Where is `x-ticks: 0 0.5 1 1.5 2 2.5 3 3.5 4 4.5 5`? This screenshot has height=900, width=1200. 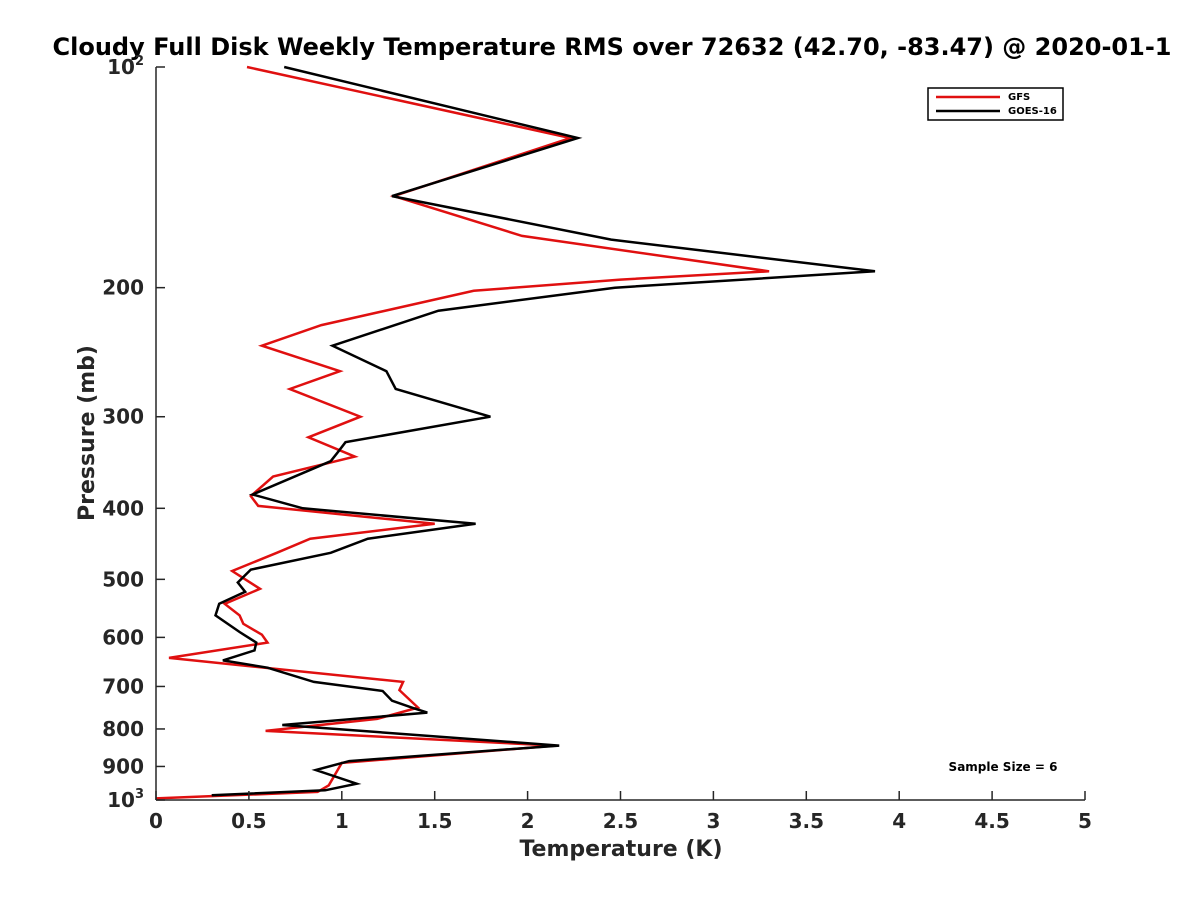
x-ticks: 0 0.5 1 1.5 2 2.5 3 3.5 4 4.5 5 is located at coordinates (620, 812).